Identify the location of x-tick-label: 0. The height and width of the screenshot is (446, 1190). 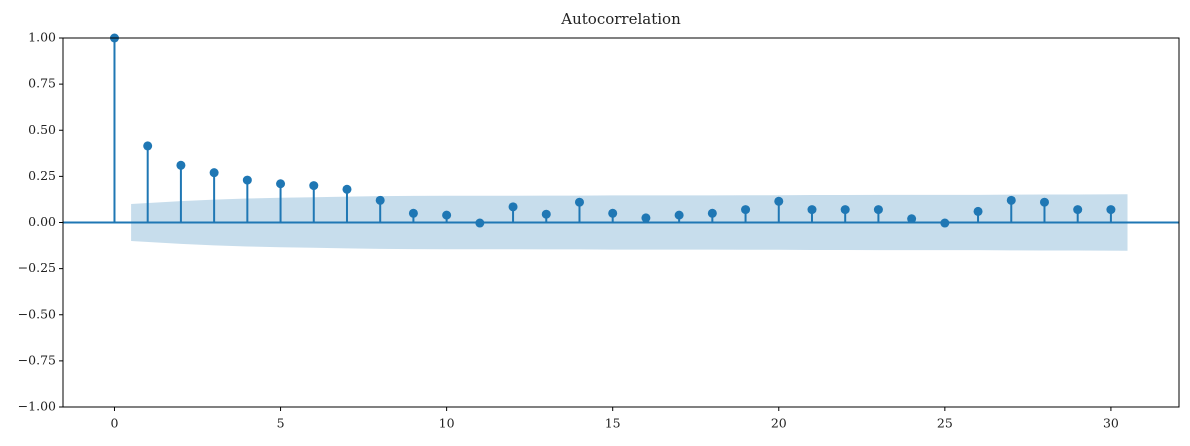
(115, 423).